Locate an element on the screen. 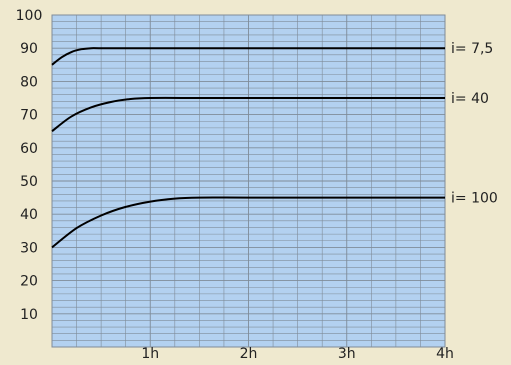 The width and height of the screenshot is (511, 365). y-tick-label: 30 is located at coordinates (29, 248).